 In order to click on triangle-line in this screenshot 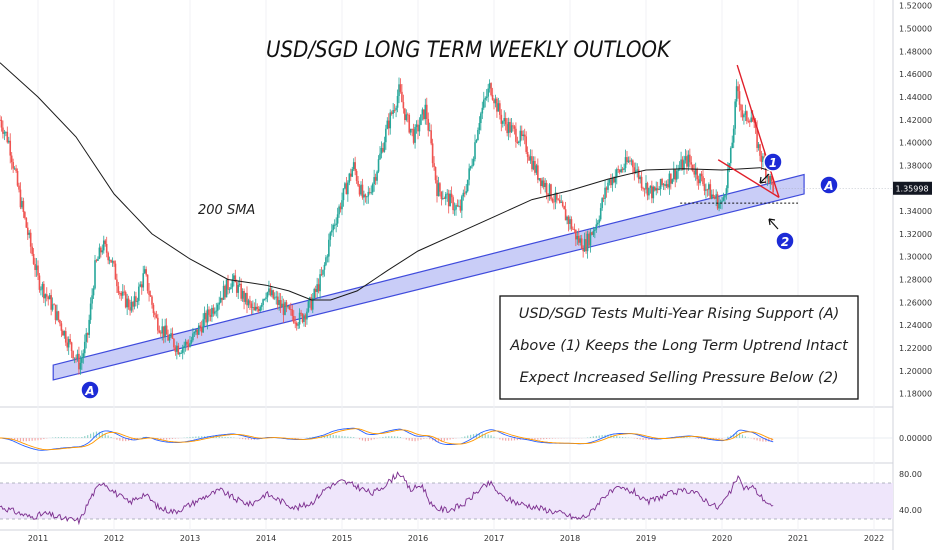, I will do `click(758, 131)`.